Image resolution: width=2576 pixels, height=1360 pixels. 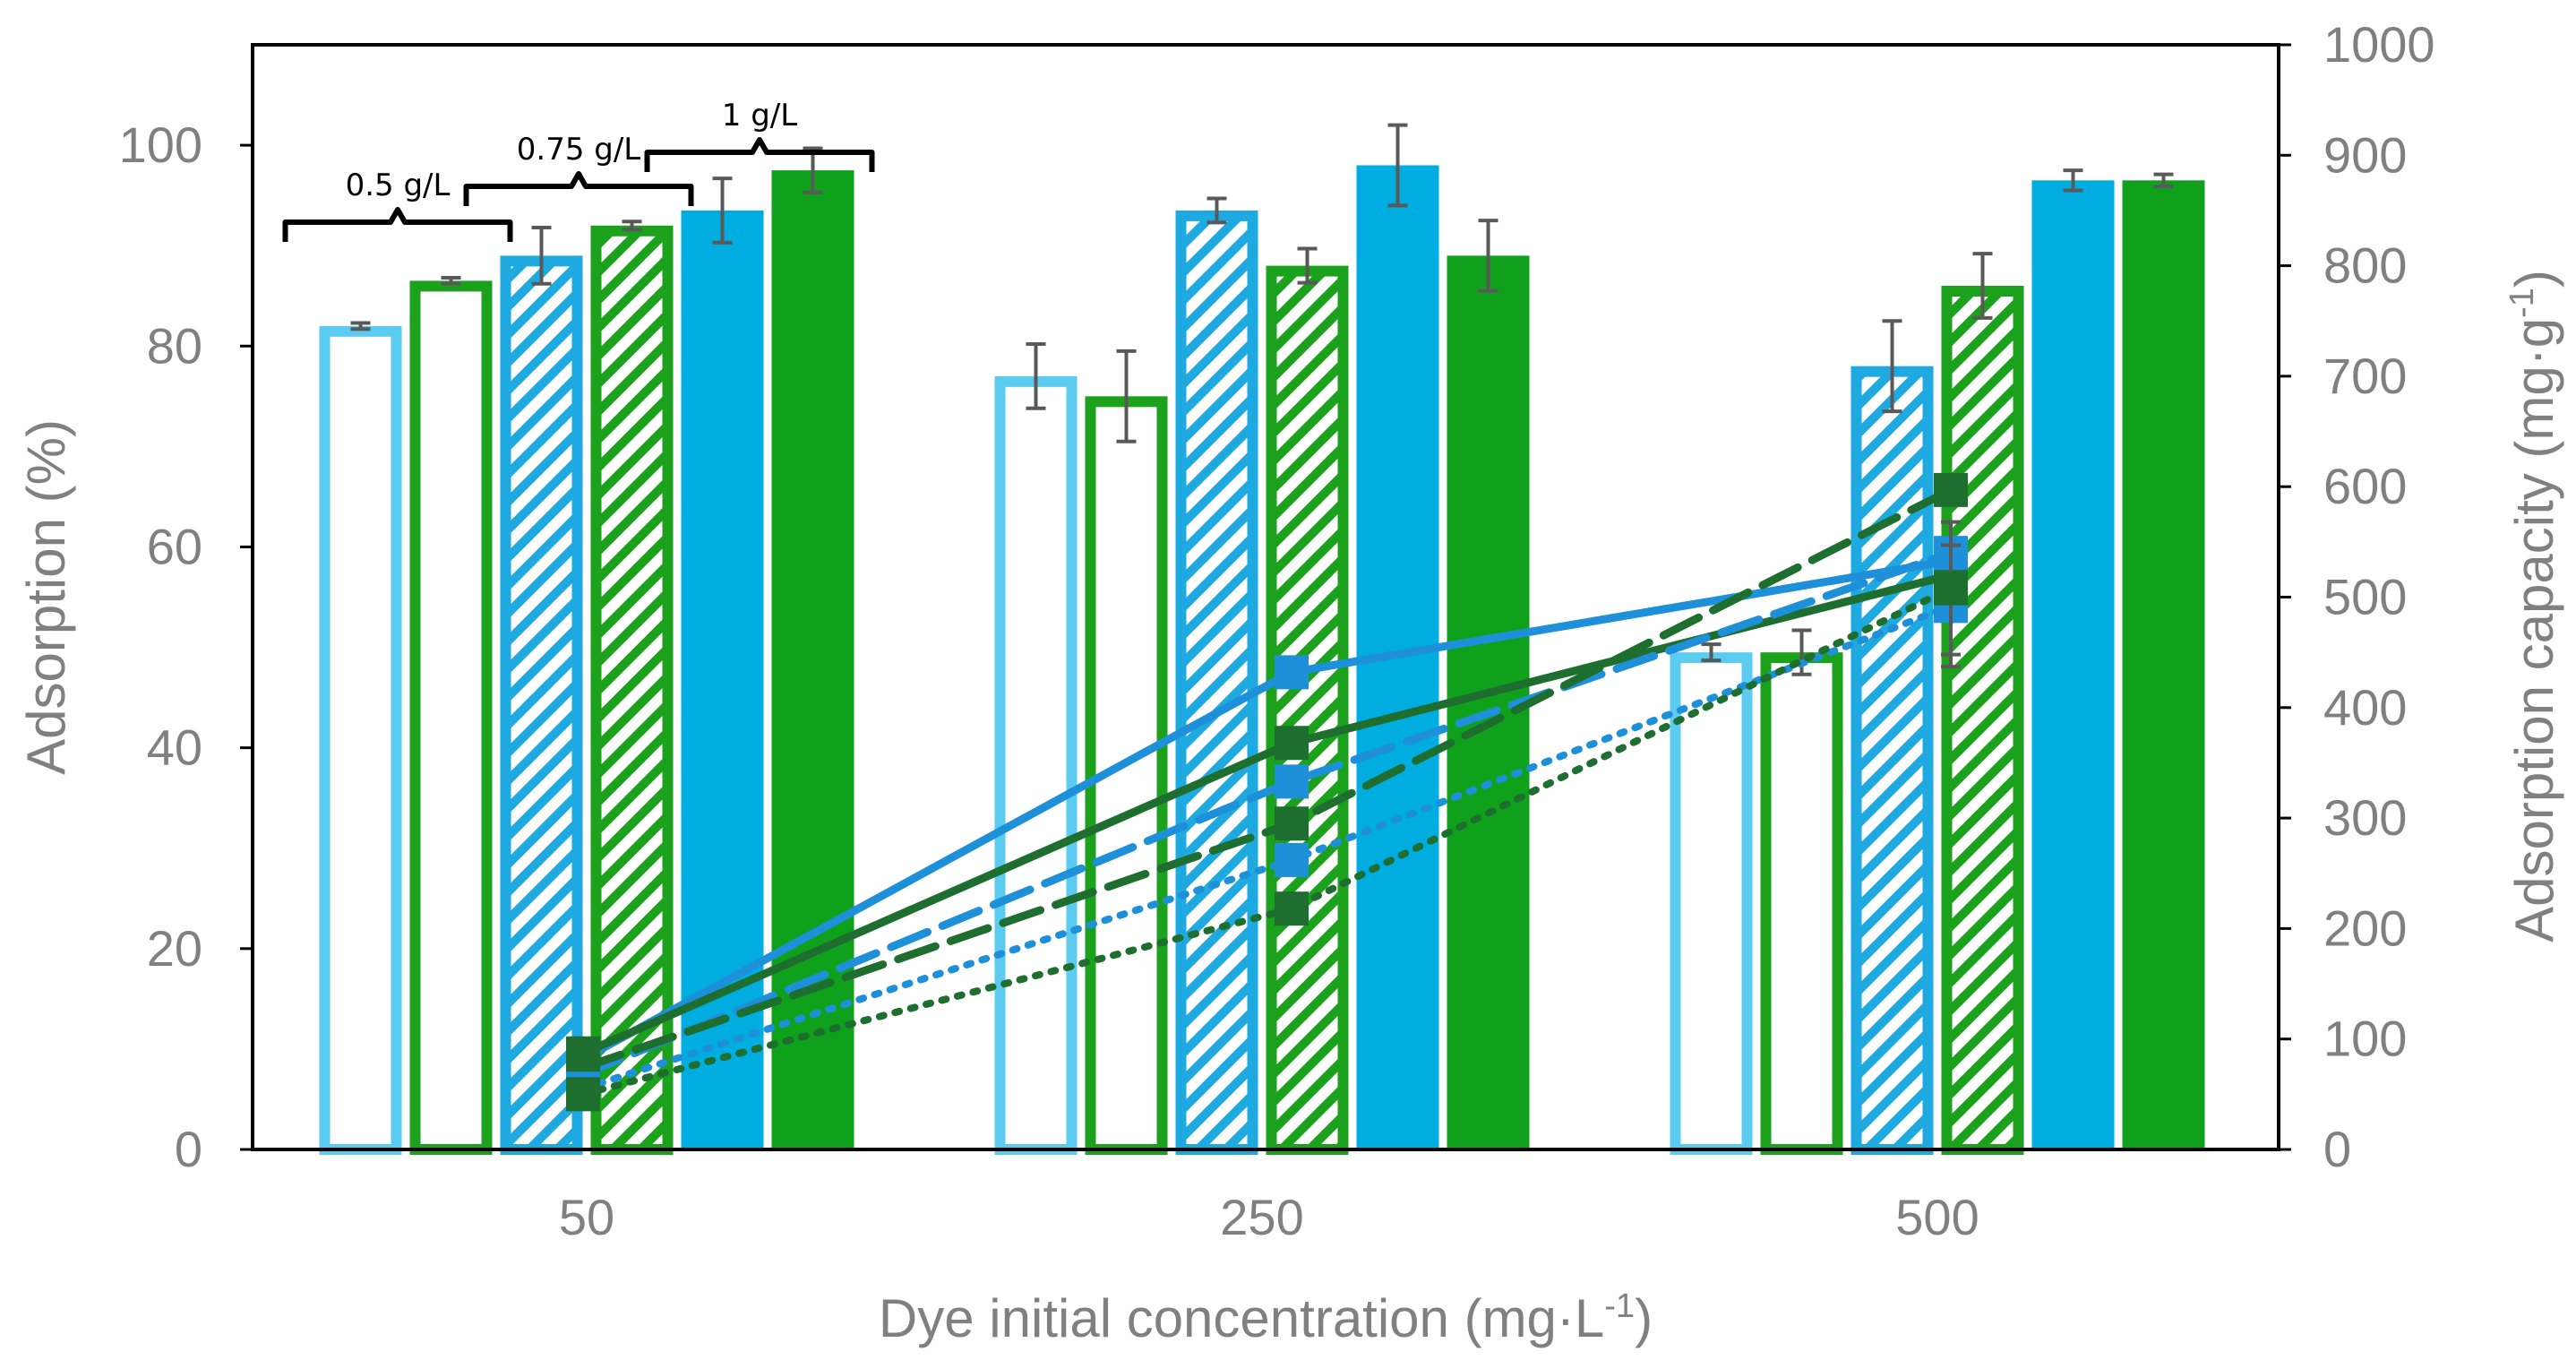 What do you see at coordinates (2365, 817) in the screenshot?
I see `y-right-tick-label: 300` at bounding box center [2365, 817].